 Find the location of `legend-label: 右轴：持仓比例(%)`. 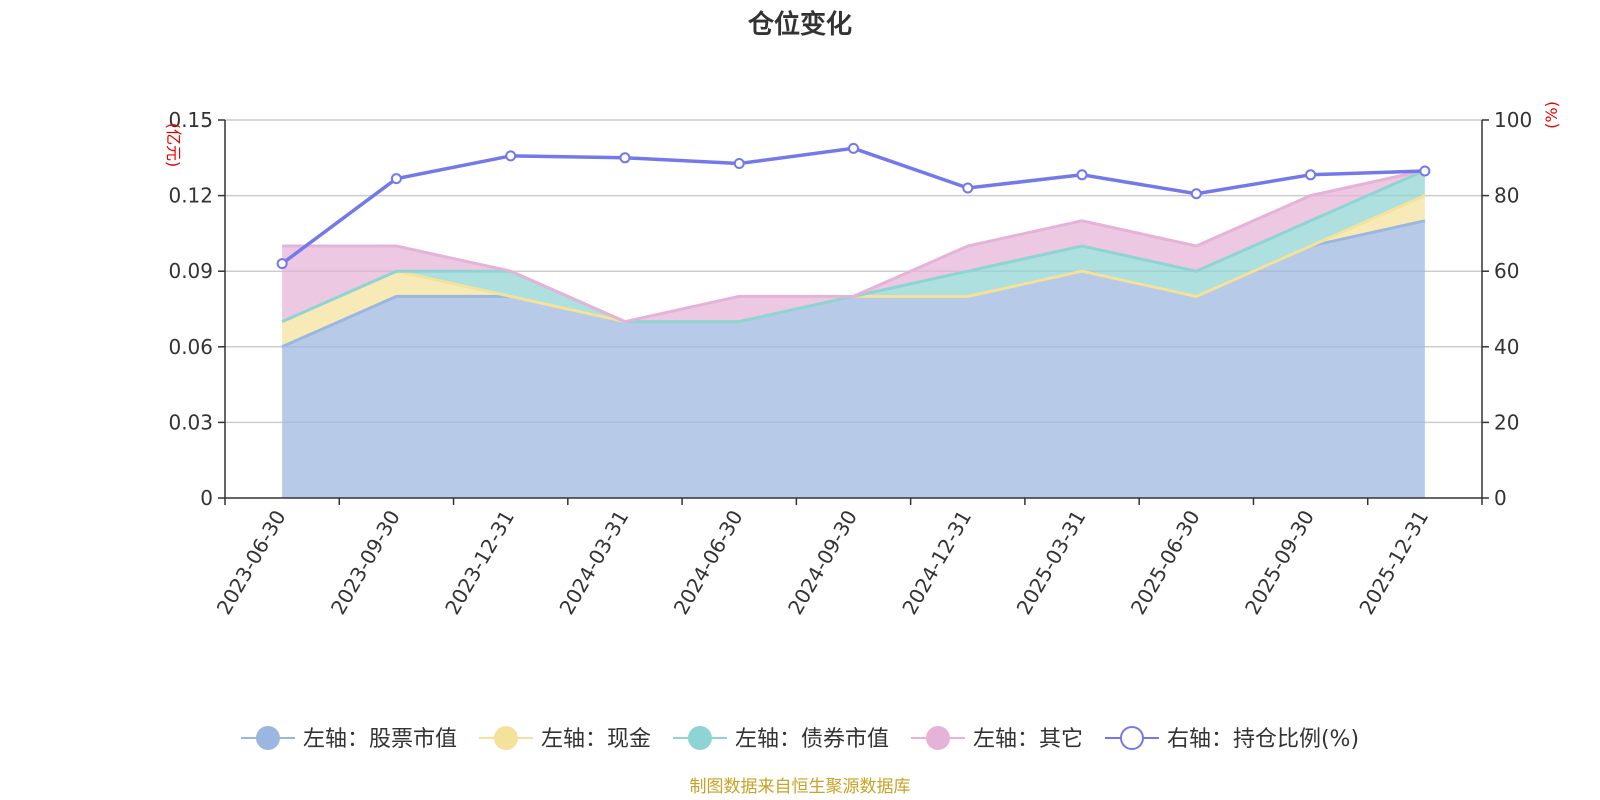

legend-label: 右轴：持仓比例(%) is located at coordinates (1263, 739).